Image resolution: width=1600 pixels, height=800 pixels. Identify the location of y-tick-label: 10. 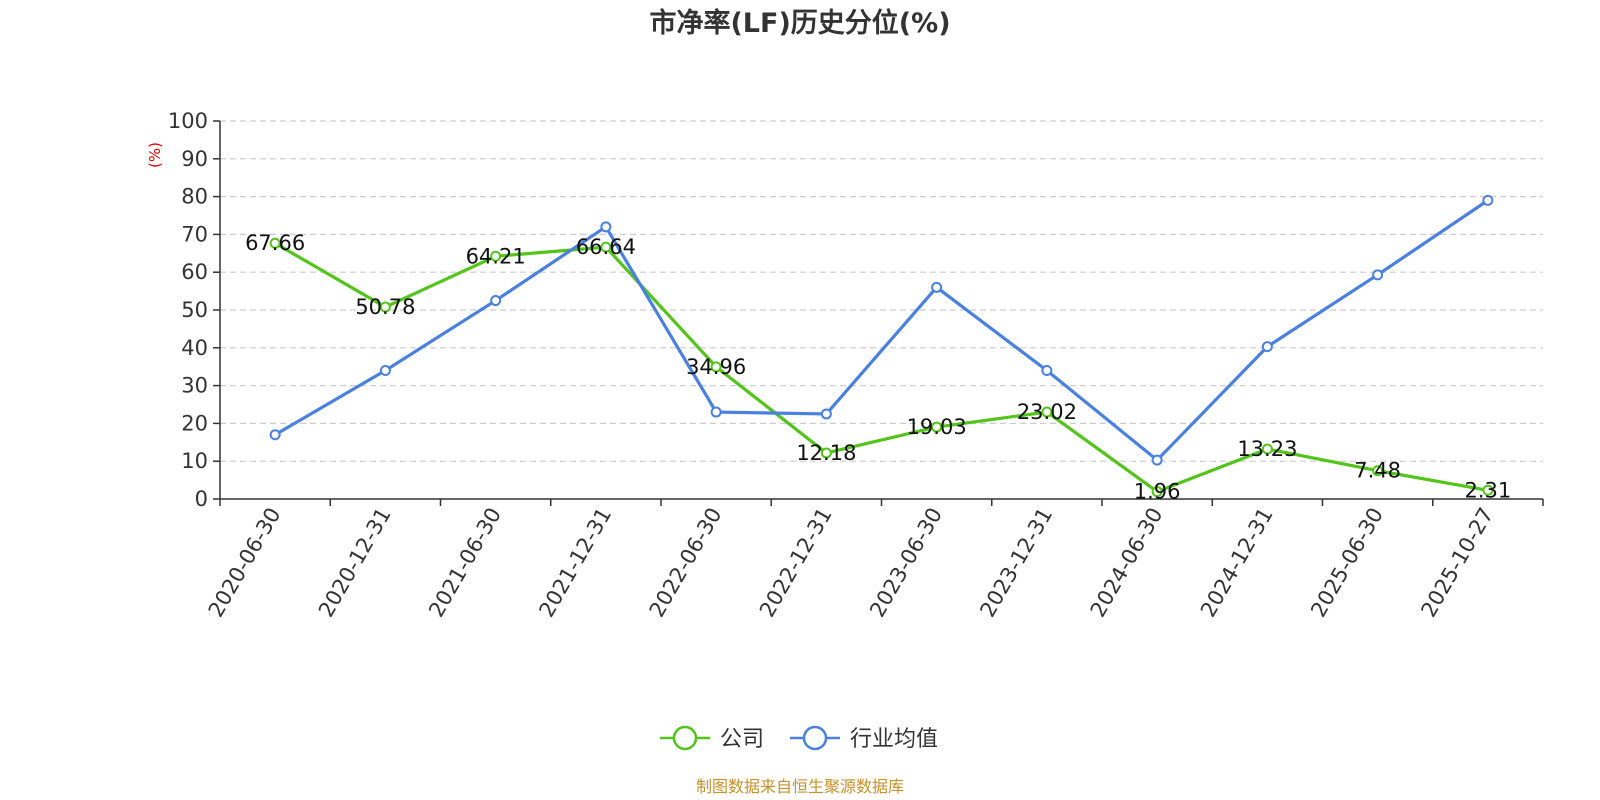
(194, 461).